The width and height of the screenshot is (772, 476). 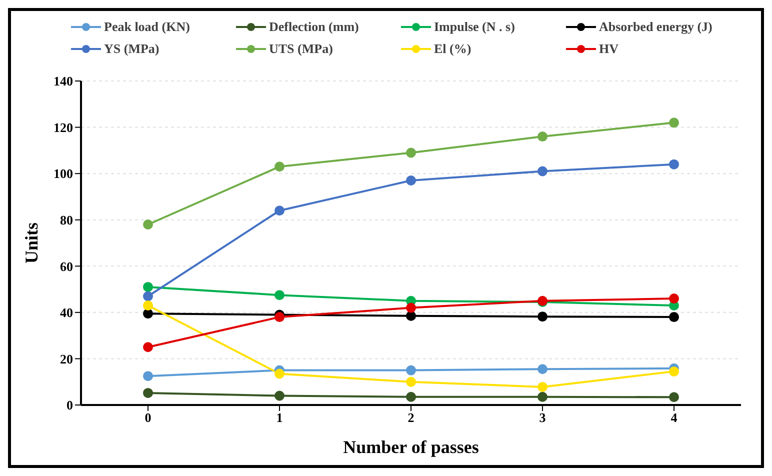 I want to click on x-tick-label: 4, so click(x=674, y=418).